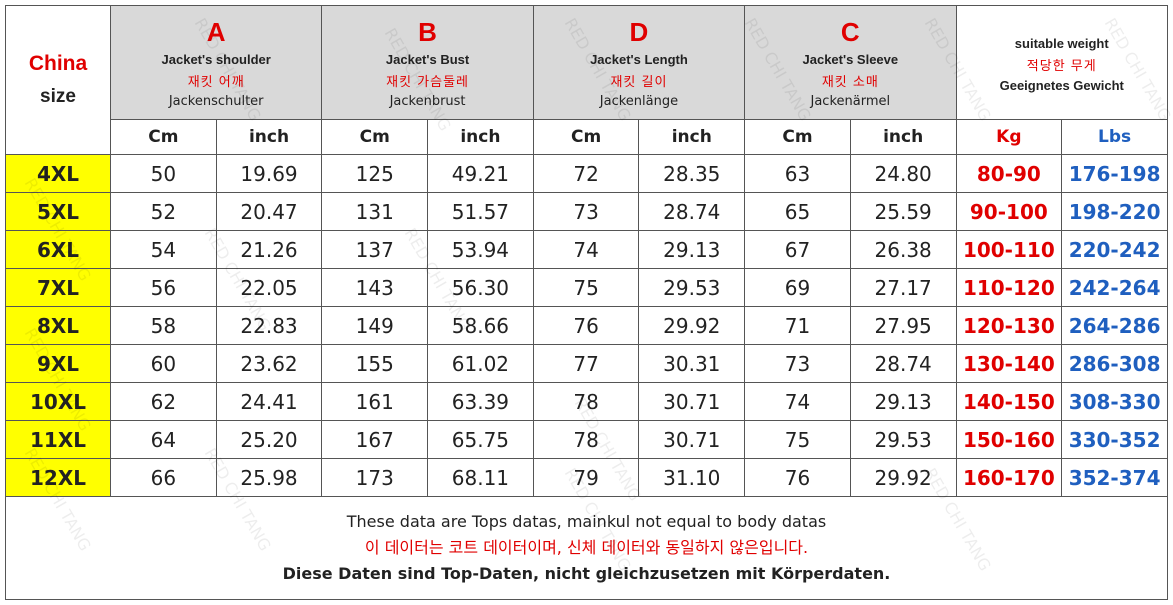  What do you see at coordinates (639, 59) in the screenshot?
I see `group-en: Jacket's Length` at bounding box center [639, 59].